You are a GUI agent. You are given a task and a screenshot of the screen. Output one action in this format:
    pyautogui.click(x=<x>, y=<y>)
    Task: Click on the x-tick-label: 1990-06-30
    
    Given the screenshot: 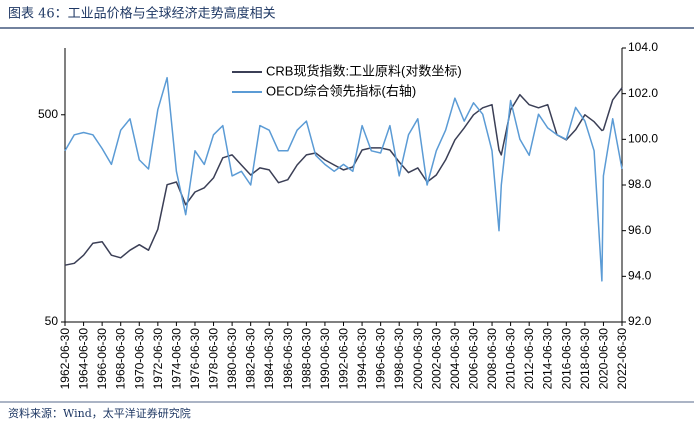 What is the action you would take?
    pyautogui.click(x=325, y=359)
    